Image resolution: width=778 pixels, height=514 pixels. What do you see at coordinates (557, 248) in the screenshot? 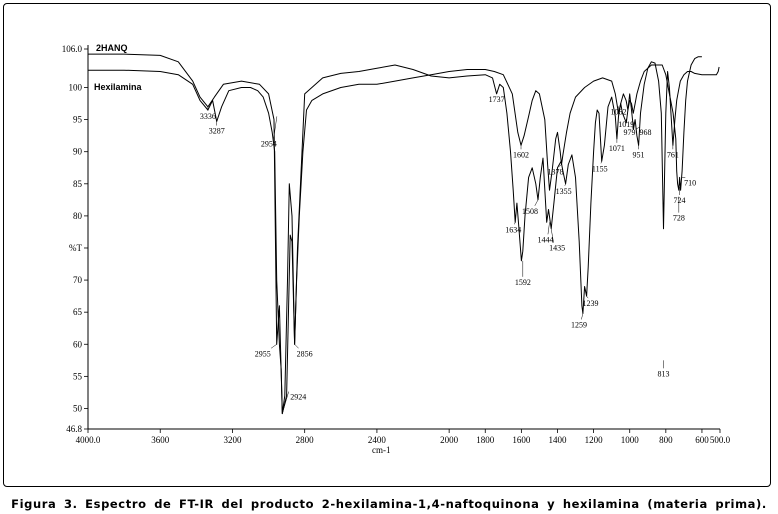
I see `peak-label: 1435` at bounding box center [557, 248].